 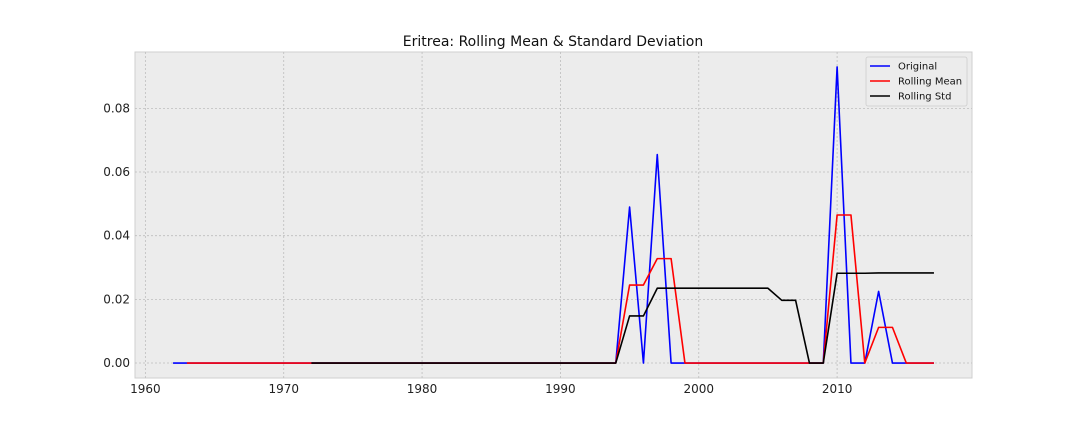 What do you see at coordinates (116, 108) in the screenshot?
I see `y-tick-label: 0.08` at bounding box center [116, 108].